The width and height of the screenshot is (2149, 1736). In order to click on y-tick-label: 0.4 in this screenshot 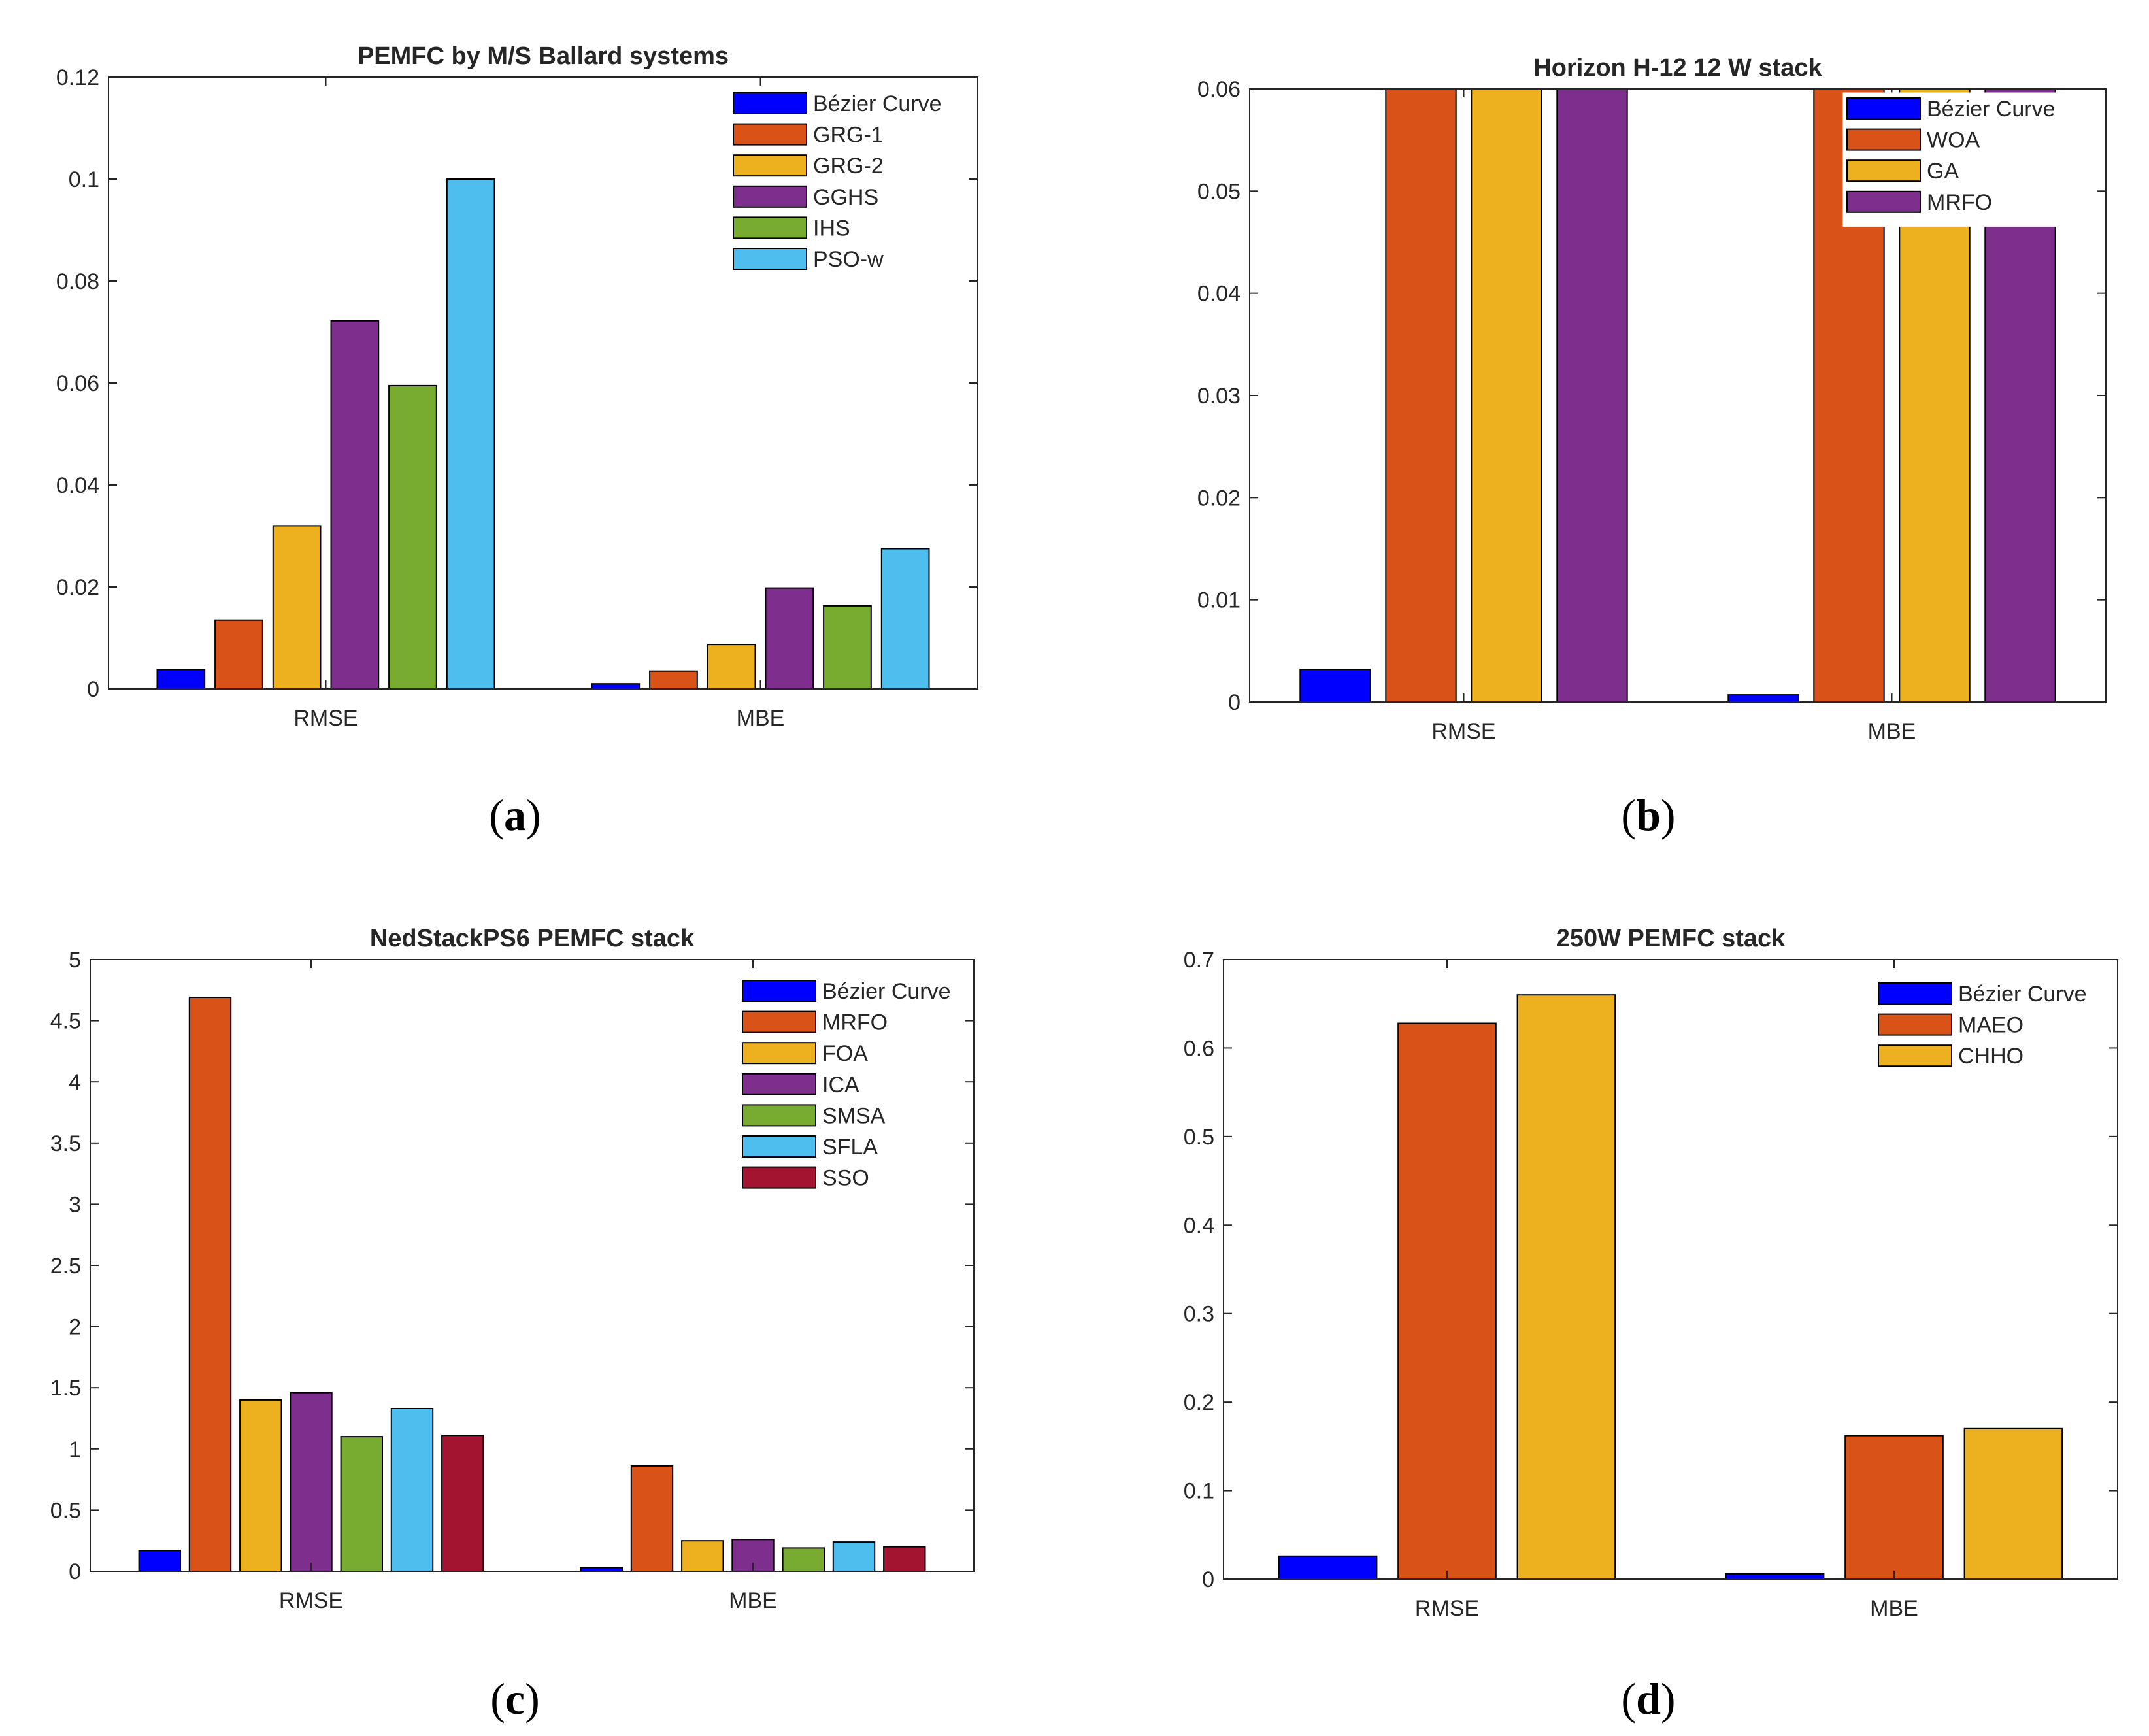, I will do `click(1199, 1225)`.